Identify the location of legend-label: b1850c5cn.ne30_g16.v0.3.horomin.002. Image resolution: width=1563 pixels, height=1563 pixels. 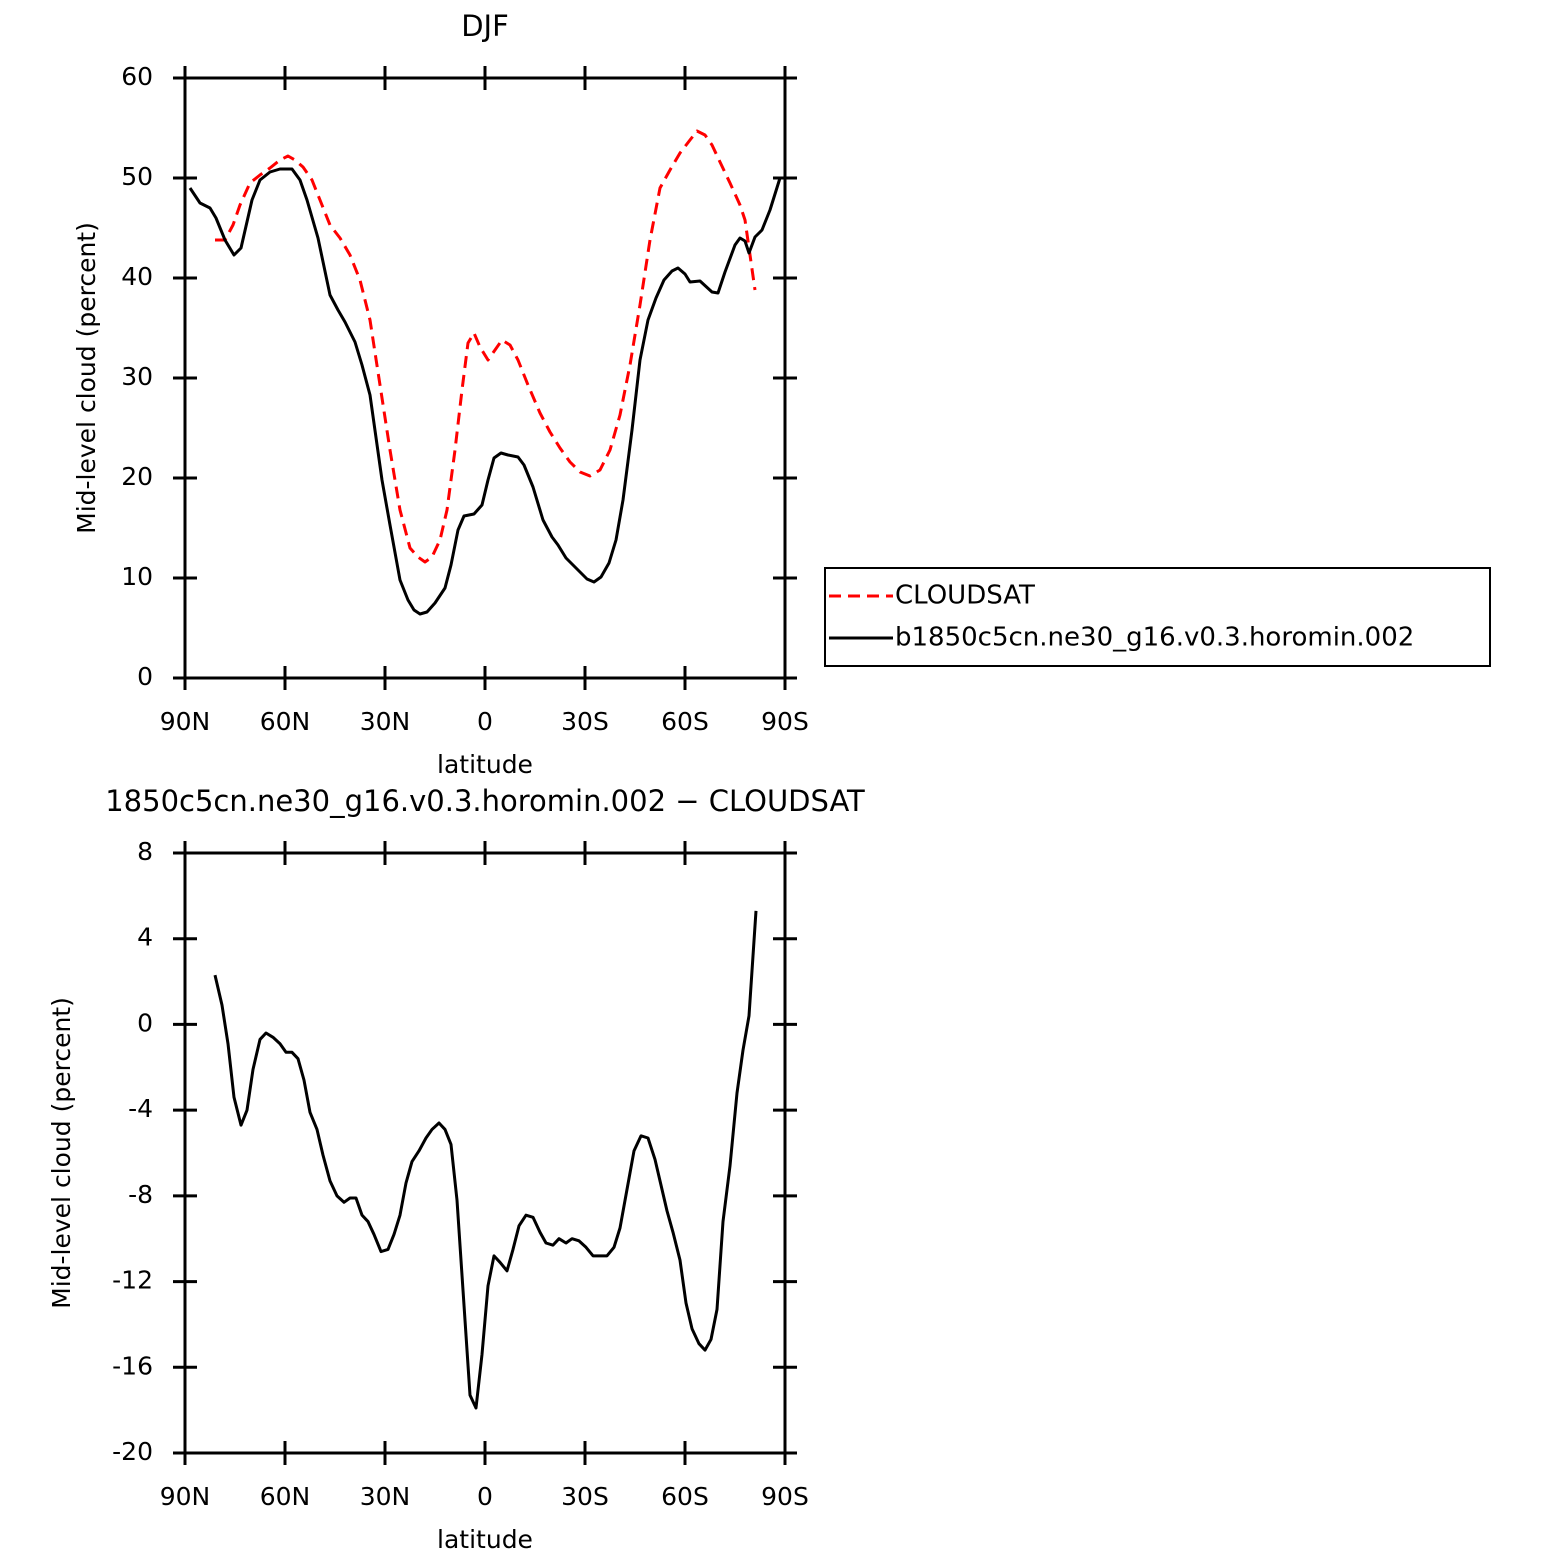
(1154, 638).